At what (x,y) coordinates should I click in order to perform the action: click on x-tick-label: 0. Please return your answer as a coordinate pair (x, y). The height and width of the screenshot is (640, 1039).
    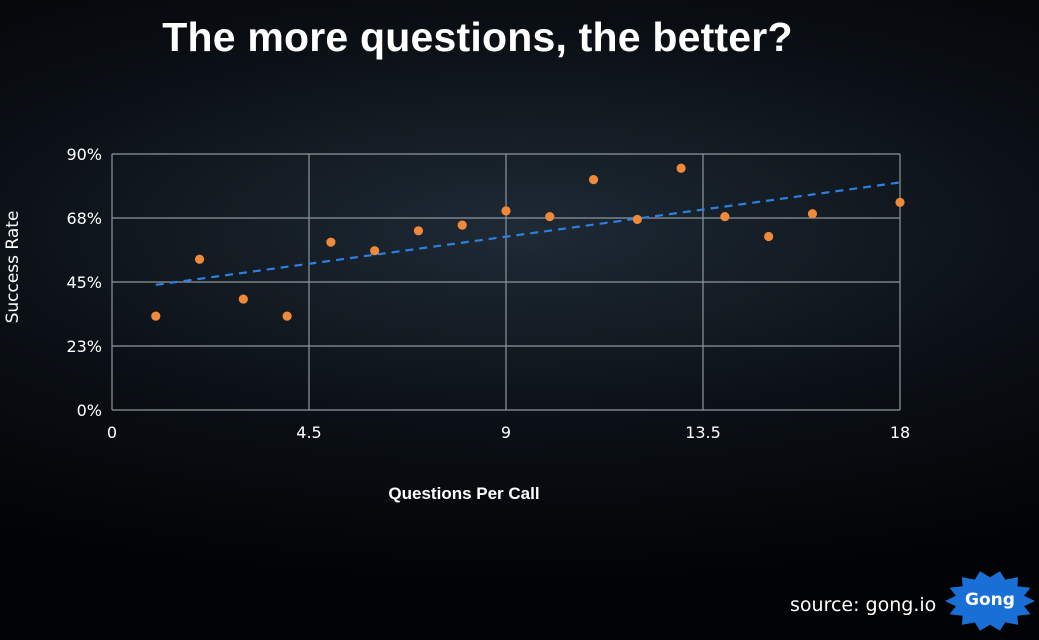
    Looking at the image, I should click on (112, 432).